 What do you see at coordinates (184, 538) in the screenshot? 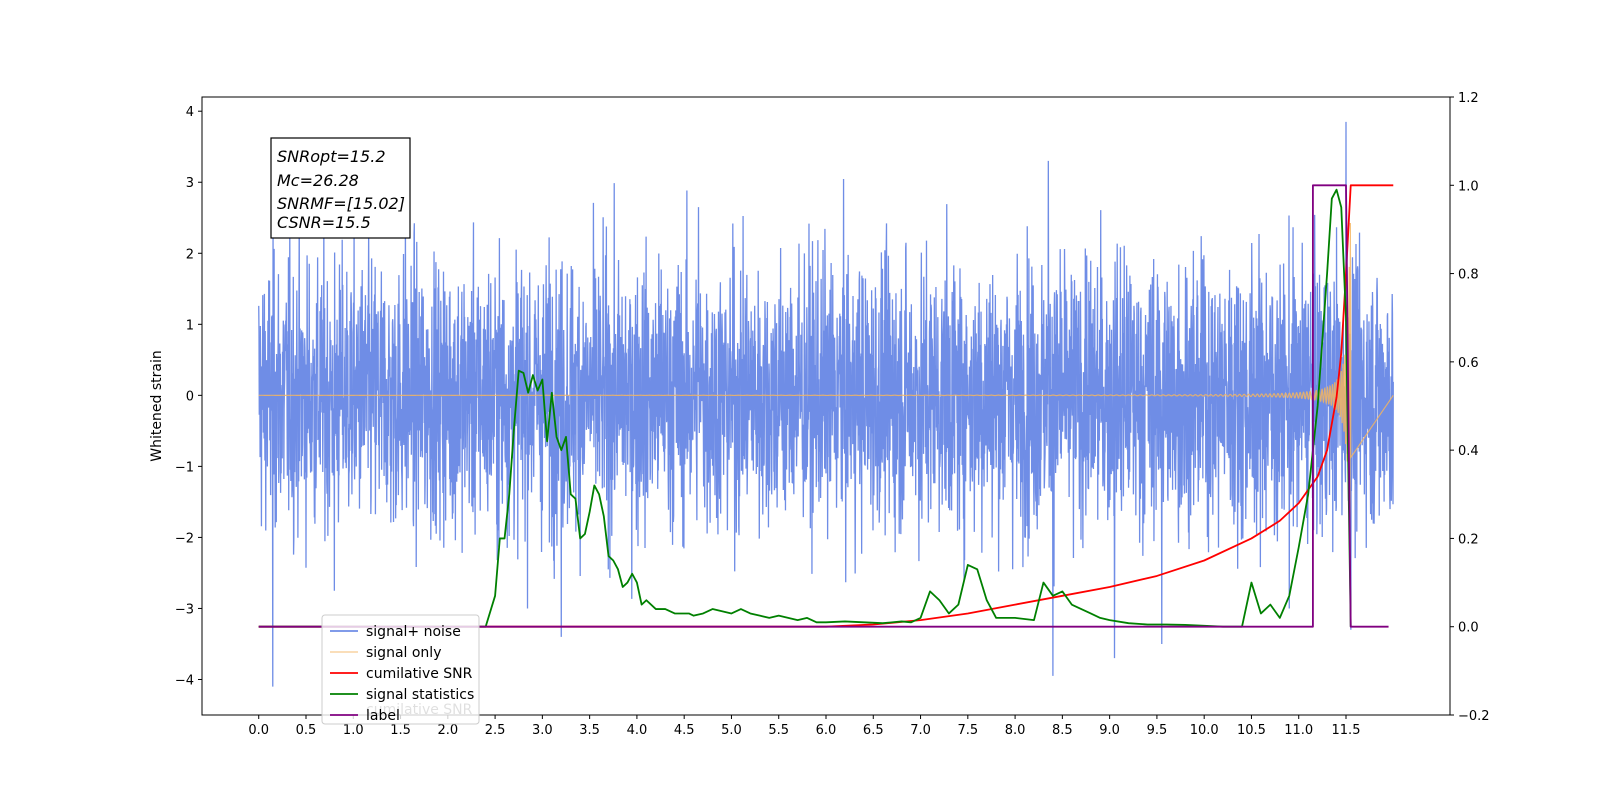
I see `y-tick-label: −2` at bounding box center [184, 538].